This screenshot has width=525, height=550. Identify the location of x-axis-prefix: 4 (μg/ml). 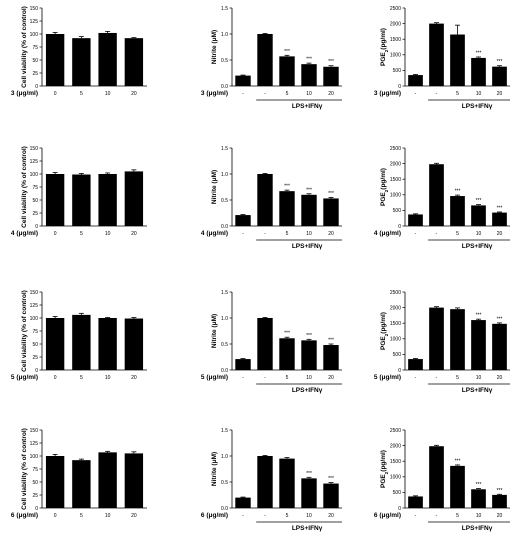
(214, 233).